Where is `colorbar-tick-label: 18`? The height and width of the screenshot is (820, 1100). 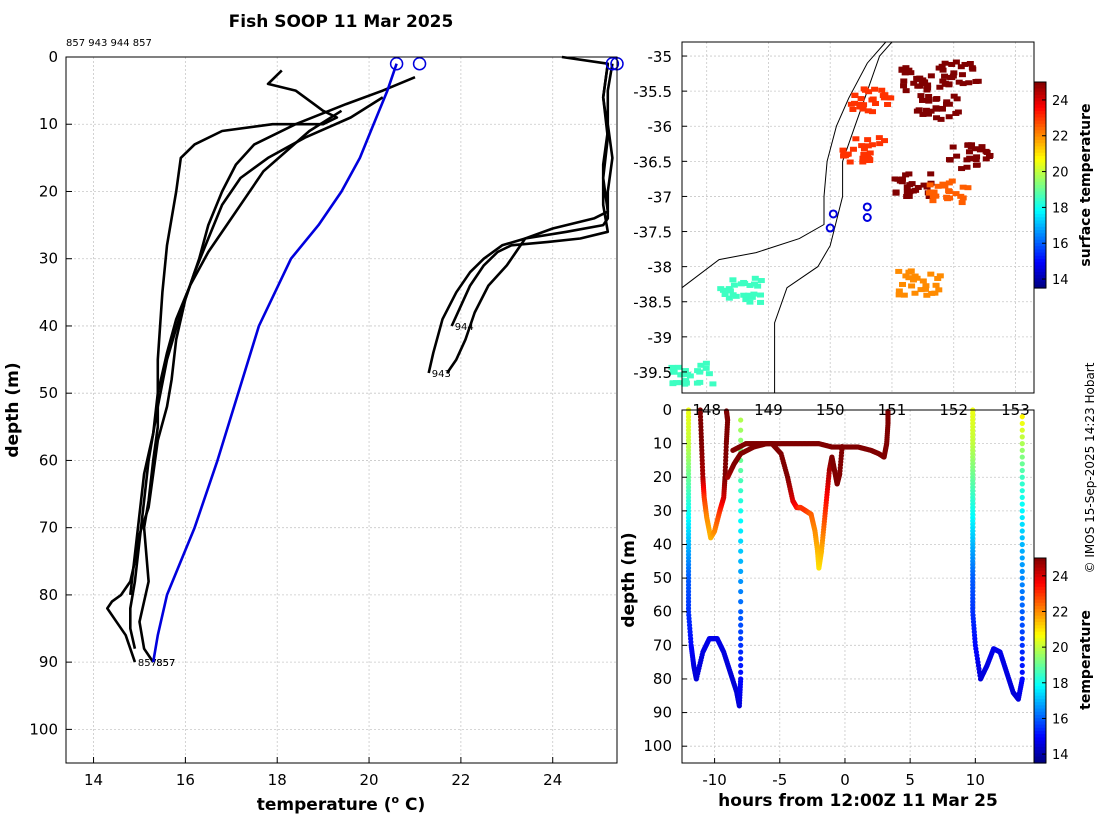 colorbar-tick-label: 18 is located at coordinates (1060, 684).